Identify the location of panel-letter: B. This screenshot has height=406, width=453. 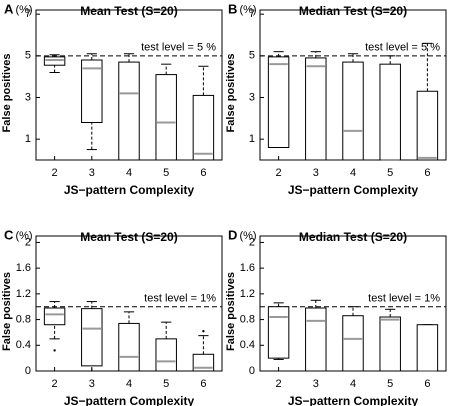
(232, 8).